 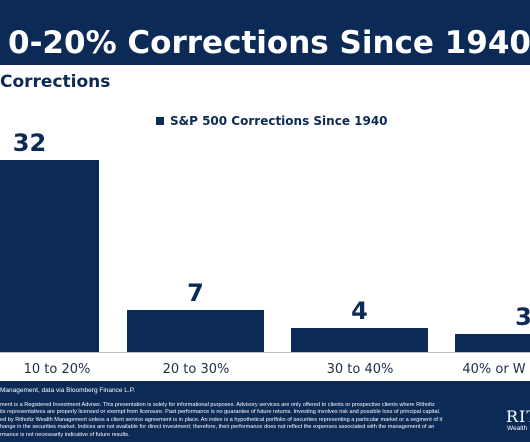 What do you see at coordinates (360, 369) in the screenshot?
I see `category-label: 30 to 40%` at bounding box center [360, 369].